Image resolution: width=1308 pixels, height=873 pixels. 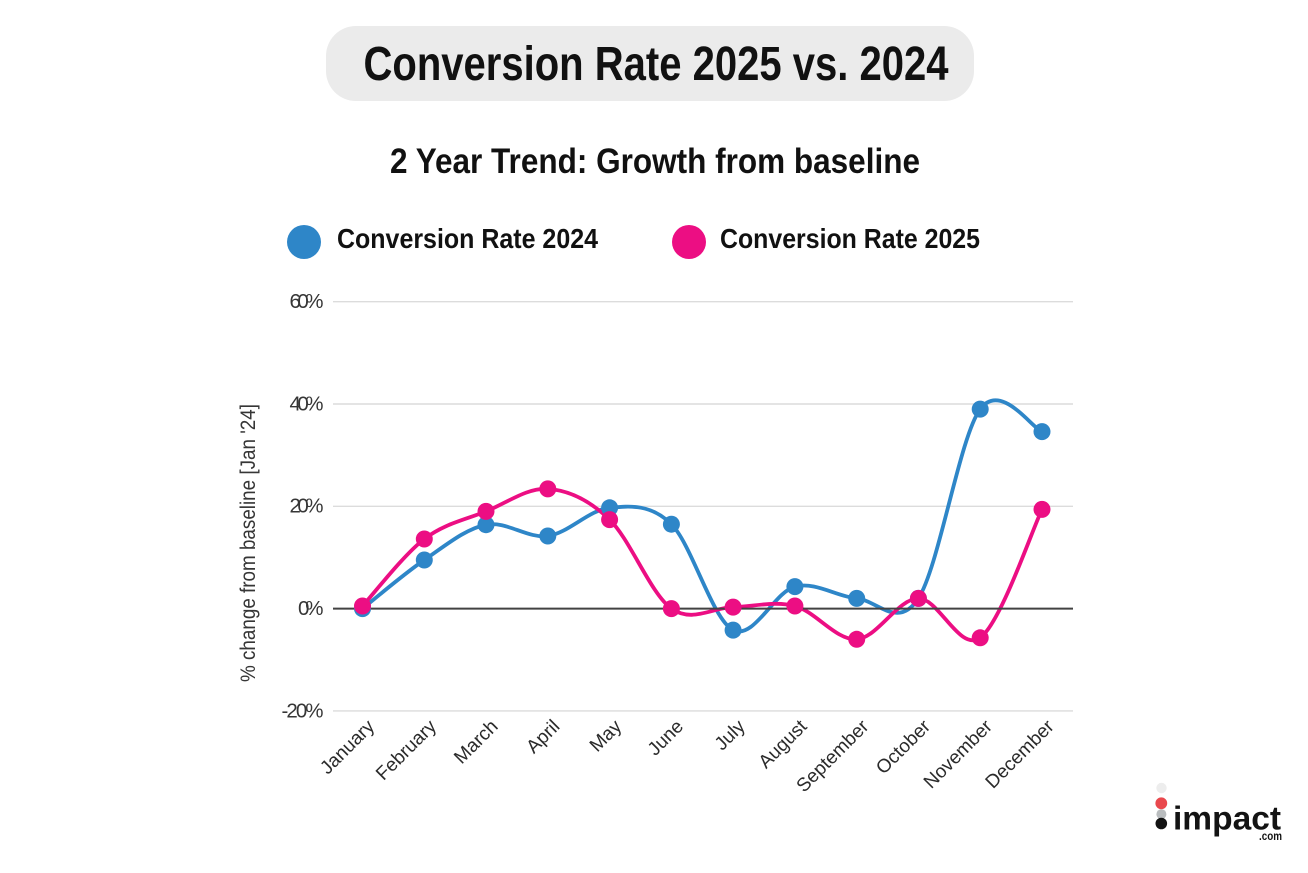 I want to click on svg-text: 20%, so click(x=307, y=506).